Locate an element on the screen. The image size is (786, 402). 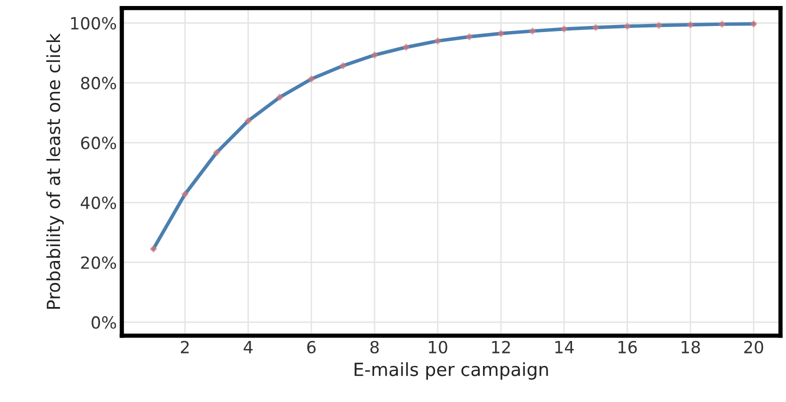
x-tick-label: 10 is located at coordinates (438, 347).